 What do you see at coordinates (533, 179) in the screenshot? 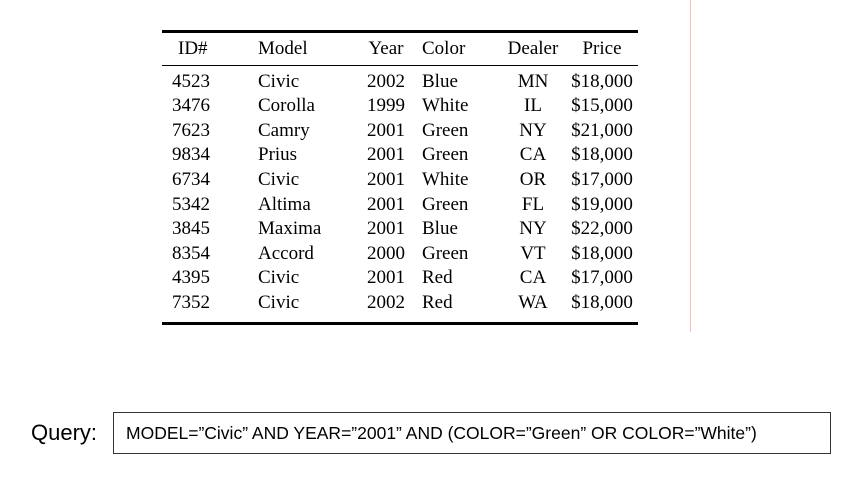
I see `cell-dealer: OR` at bounding box center [533, 179].